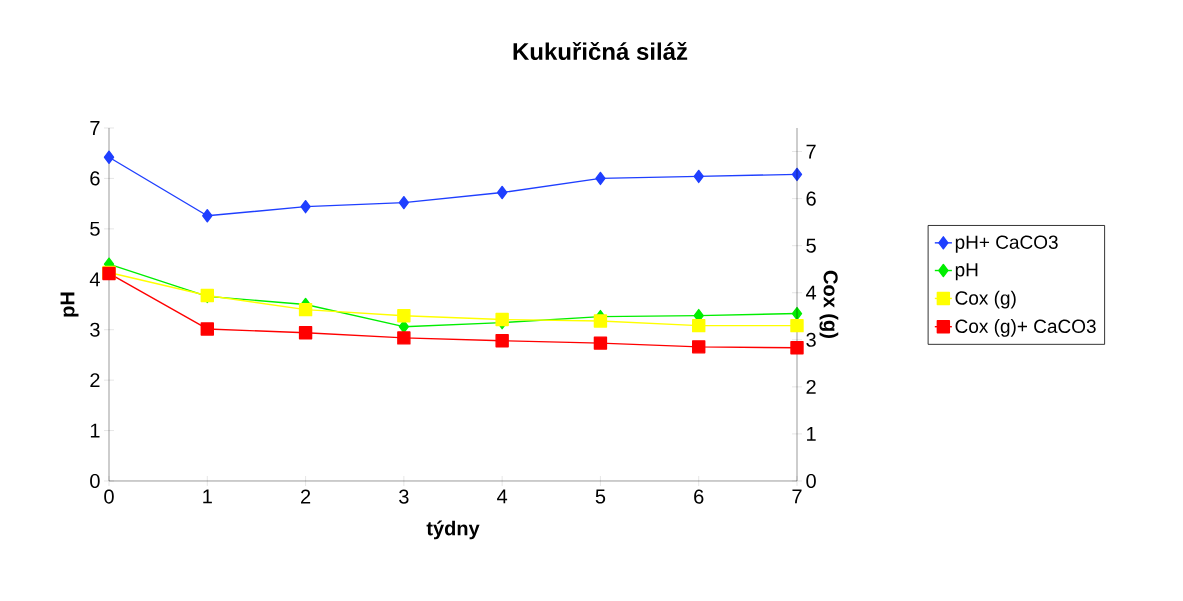  What do you see at coordinates (600, 51) in the screenshot?
I see `chart-title: Kukuřičná siláž` at bounding box center [600, 51].